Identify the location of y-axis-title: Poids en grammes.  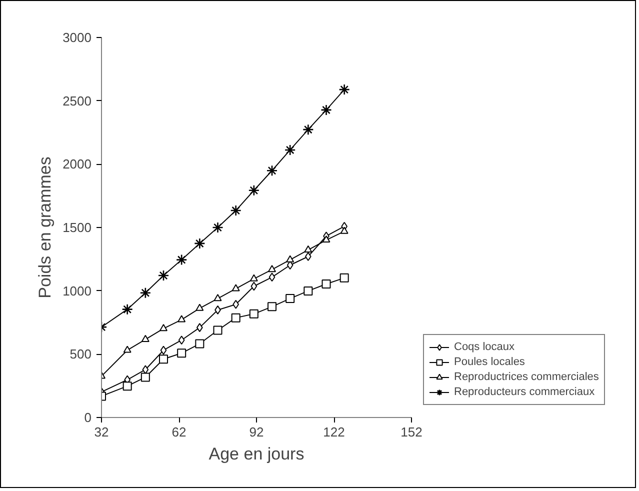
(45, 227).